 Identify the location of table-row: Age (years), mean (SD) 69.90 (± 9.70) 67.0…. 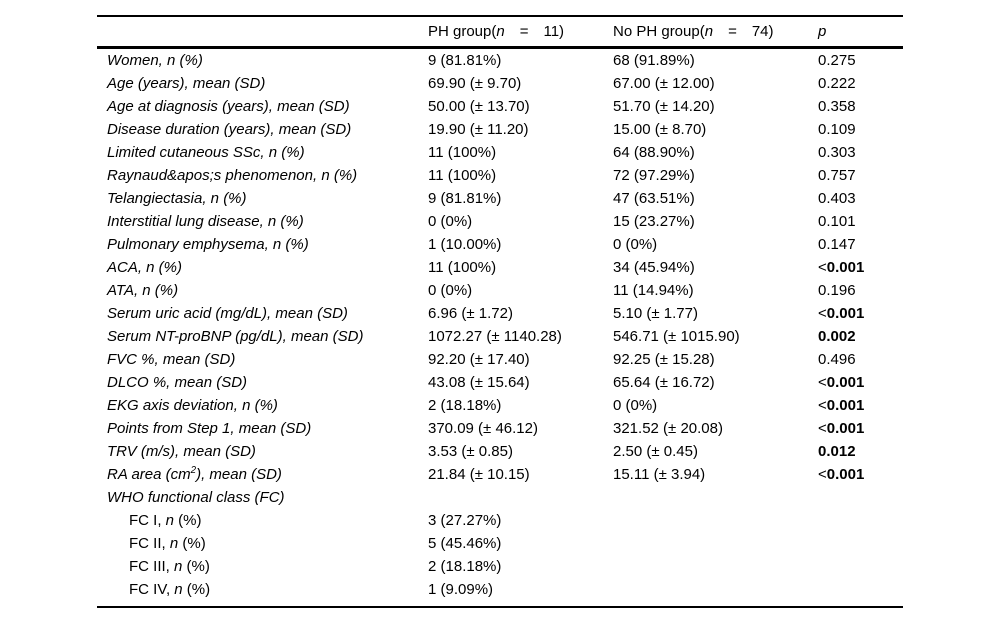
(500, 83).